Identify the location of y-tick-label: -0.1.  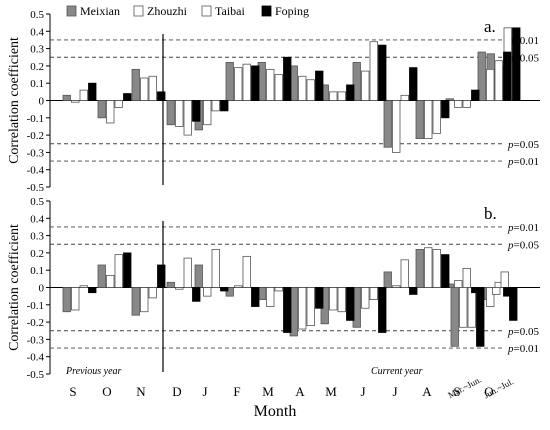
(35, 306).